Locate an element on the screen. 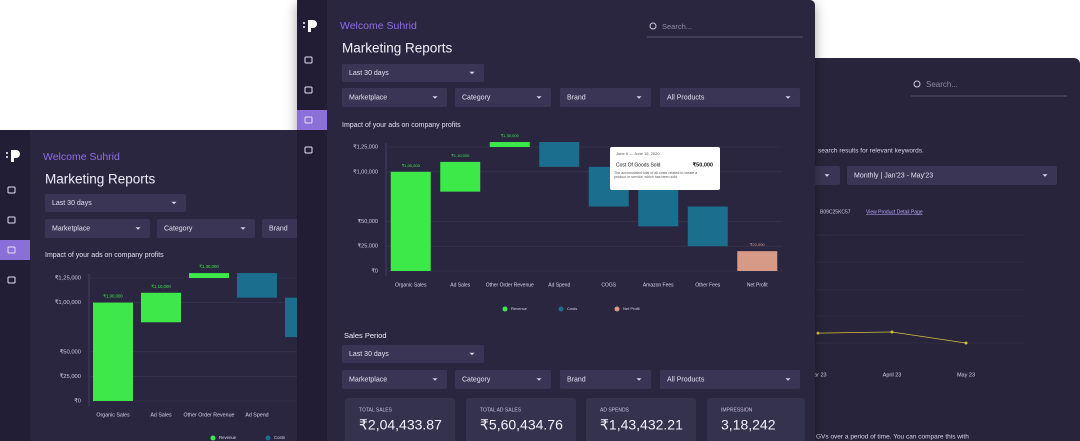 The width and height of the screenshot is (1080, 441). x-tick-label: Other Fees is located at coordinates (708, 285).